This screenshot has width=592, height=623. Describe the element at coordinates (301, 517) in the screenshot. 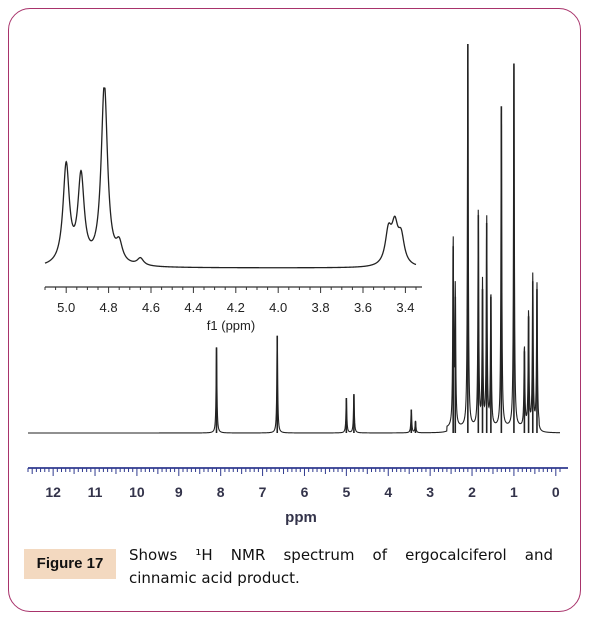

I see `main-x-axis-label: ppm` at that location.